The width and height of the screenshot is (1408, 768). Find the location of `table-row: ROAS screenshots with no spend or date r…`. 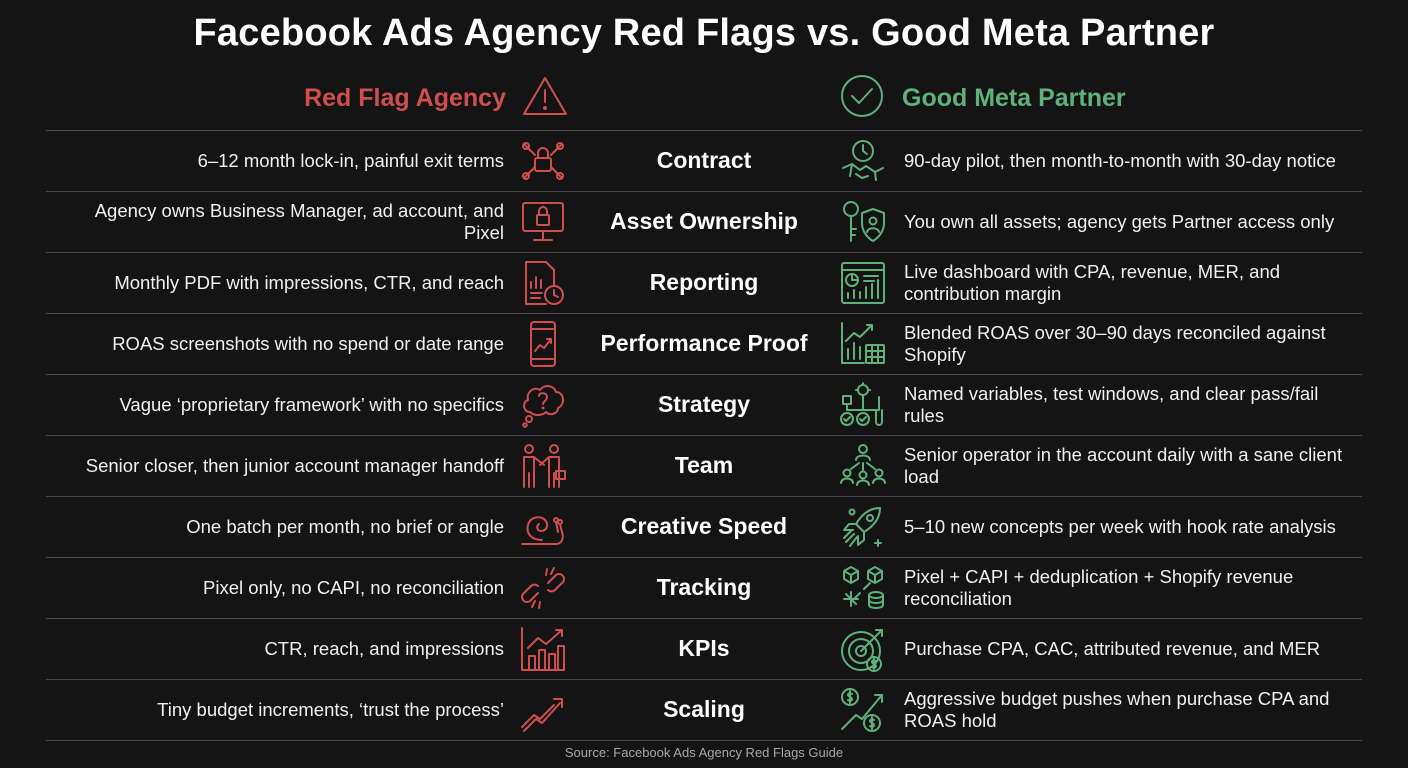

table-row: ROAS screenshots with no spend or date r… is located at coordinates (704, 344).